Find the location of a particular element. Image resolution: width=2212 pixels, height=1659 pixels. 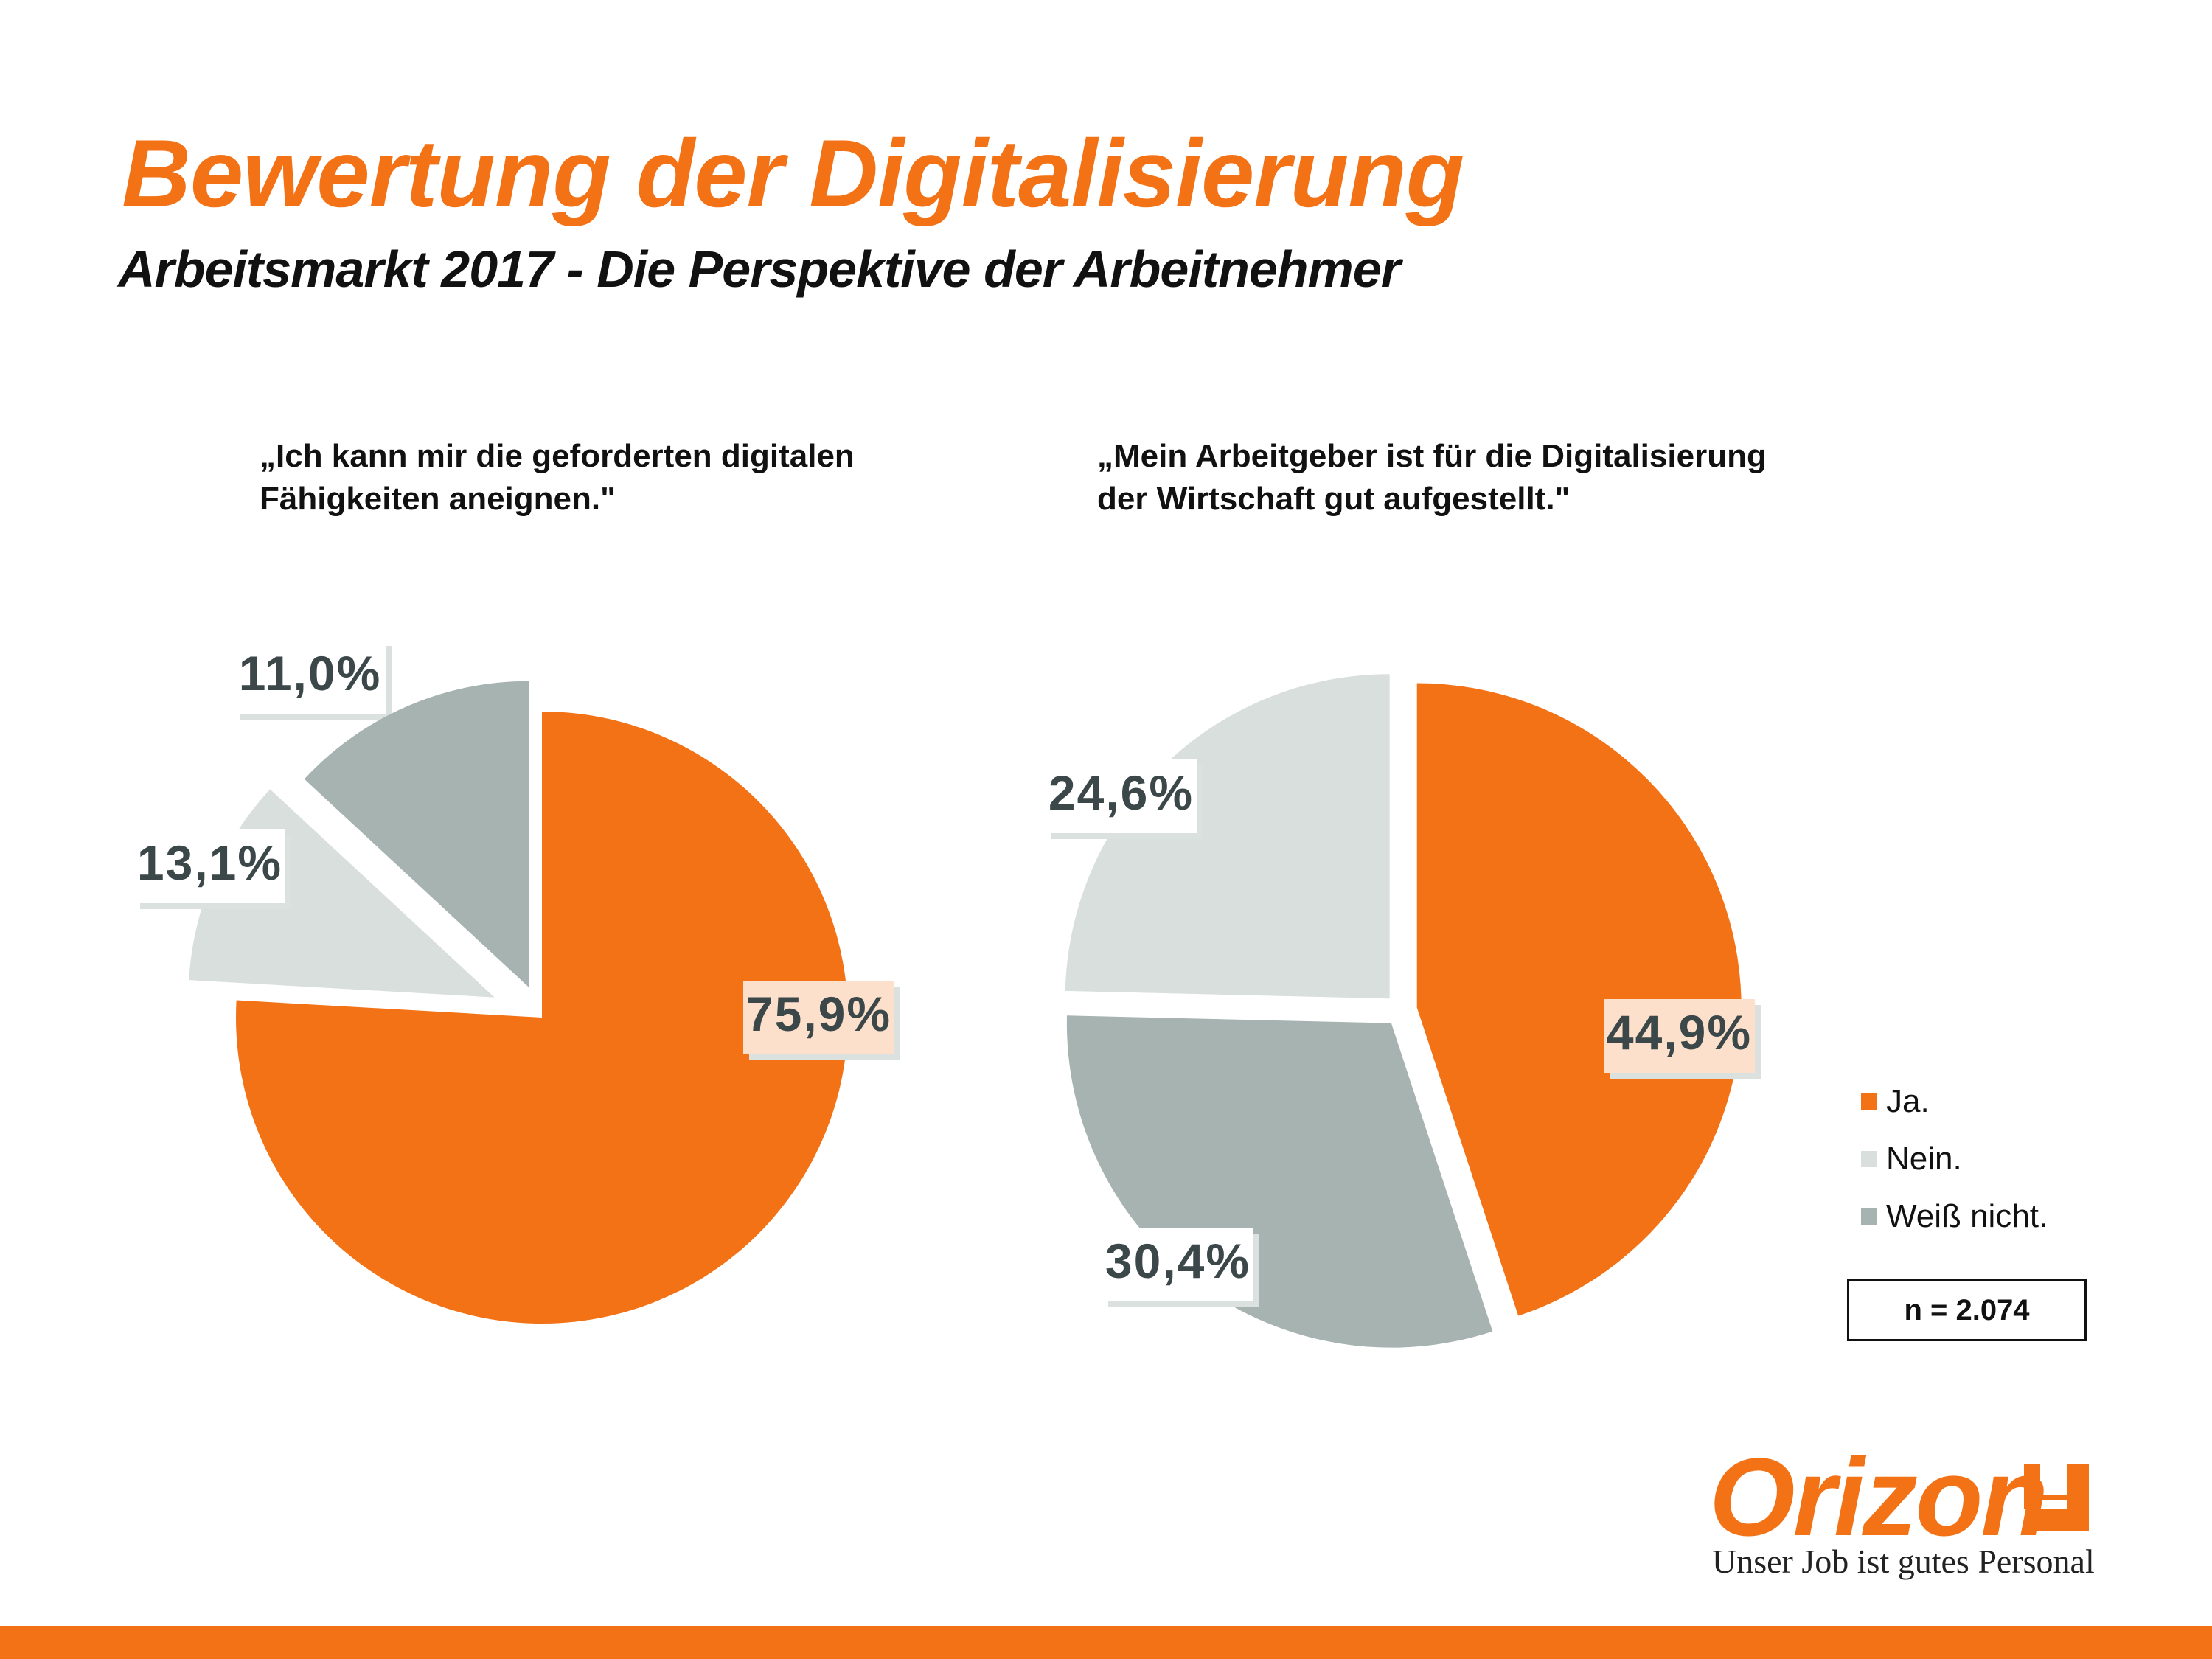

page-title: Bewertung der Digitalisierung is located at coordinates (793, 173).